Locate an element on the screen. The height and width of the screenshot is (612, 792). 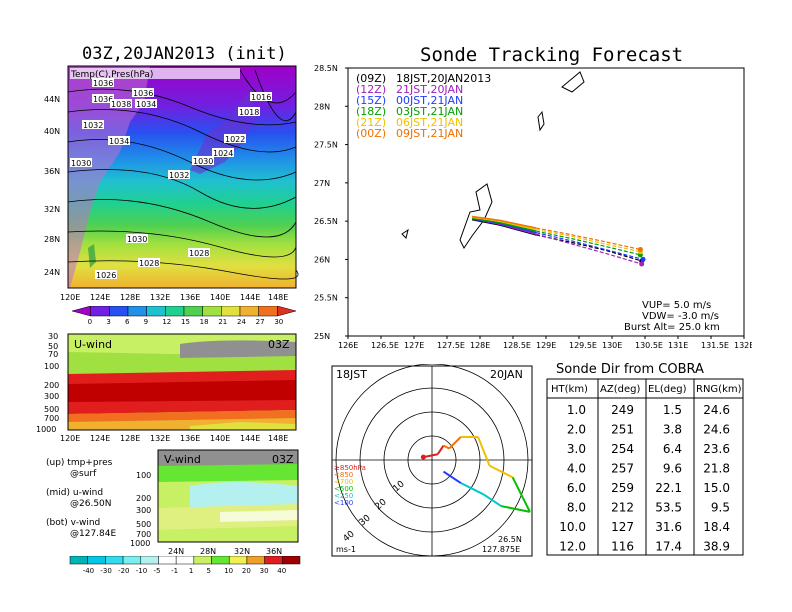
y-tick-label: 25N is located at coordinates (322, 336).